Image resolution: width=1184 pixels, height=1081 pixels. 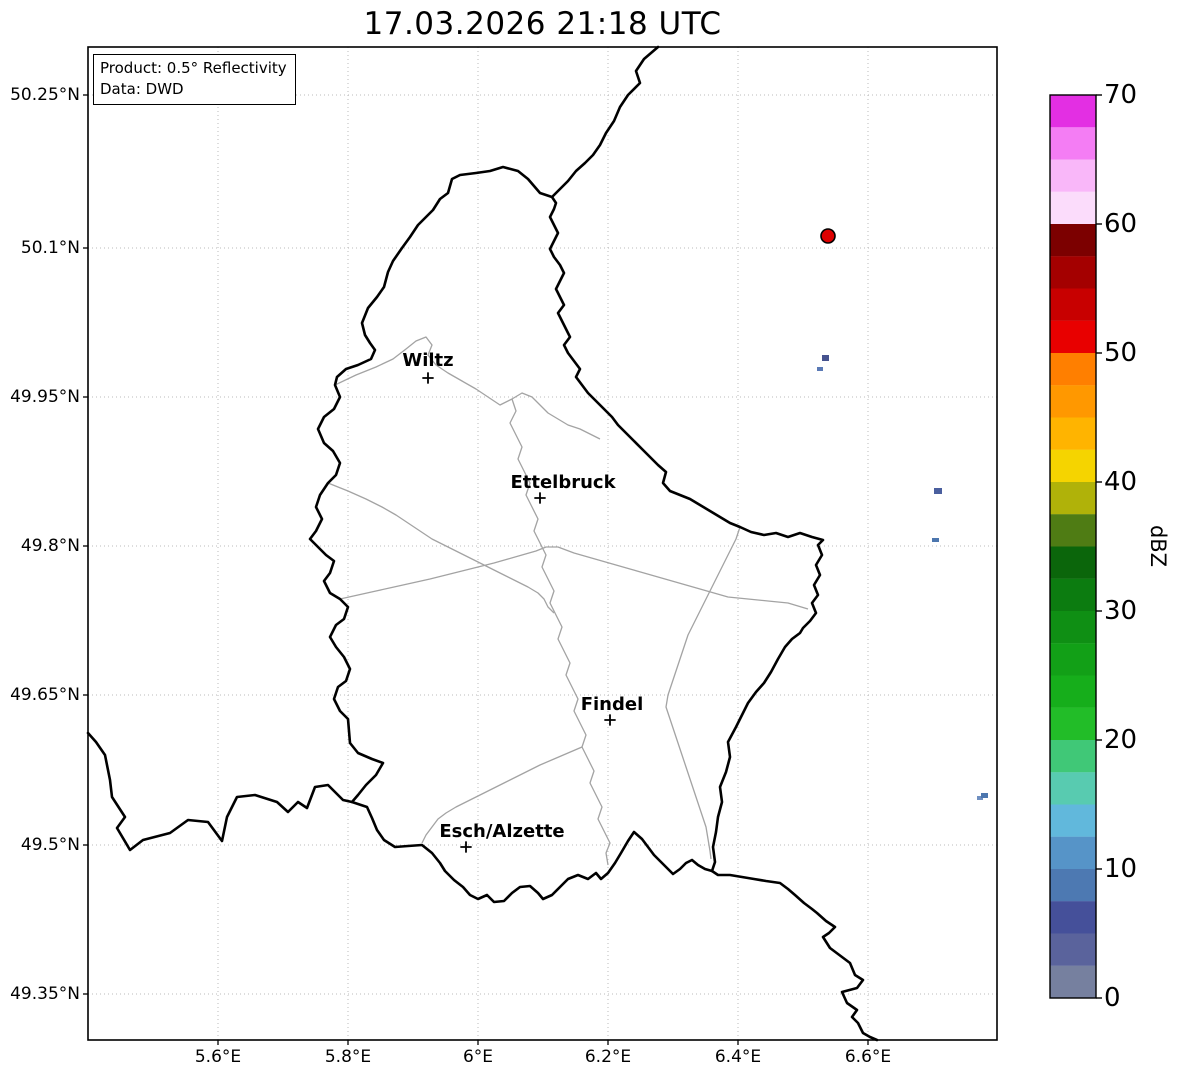 I want to click on colorbar, so click(x=1075, y=546).